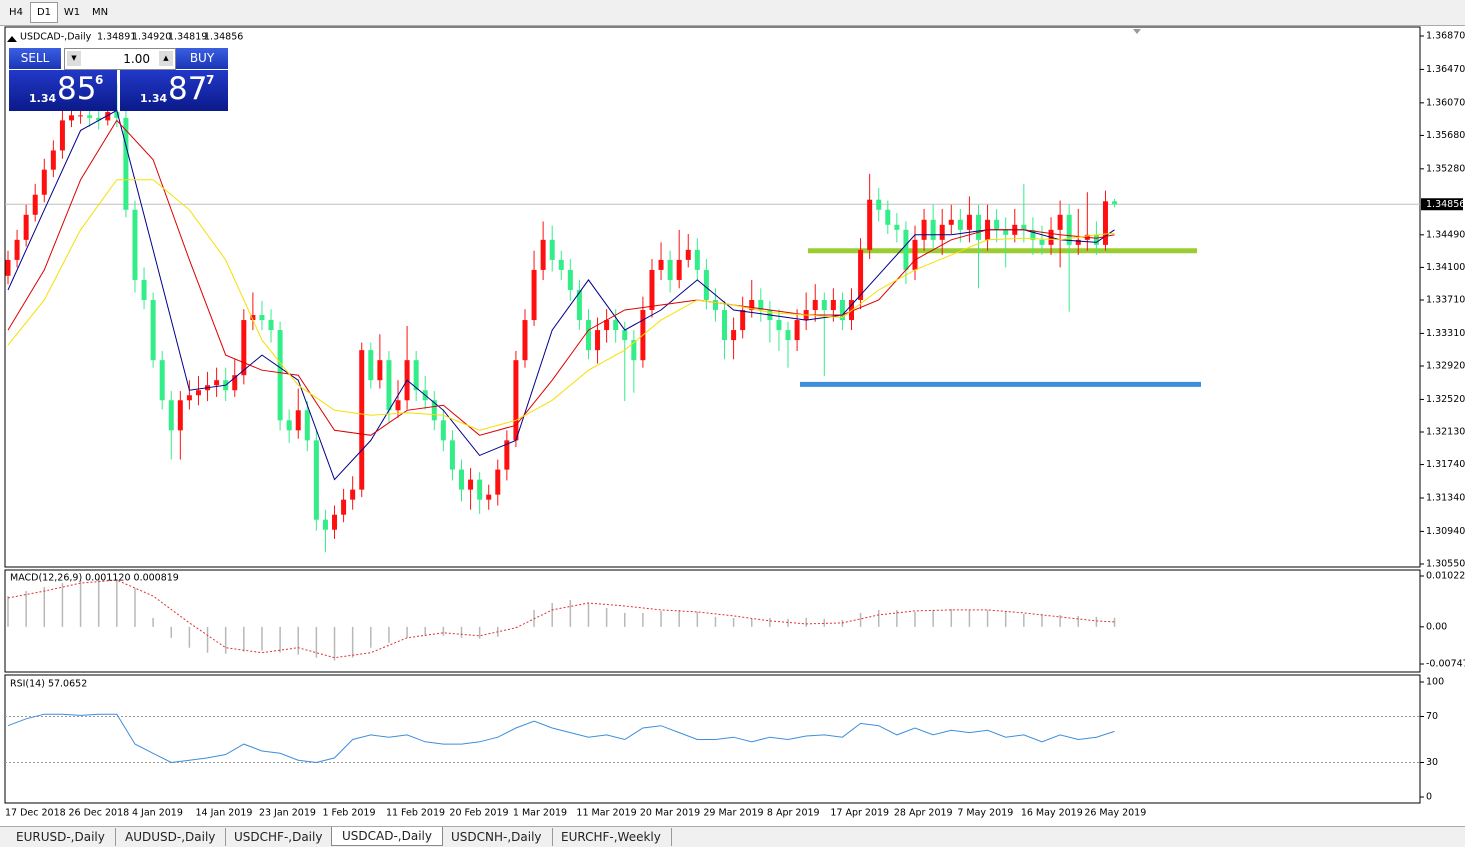  I want to click on y-tick-label: 1.35280, so click(1445, 168).